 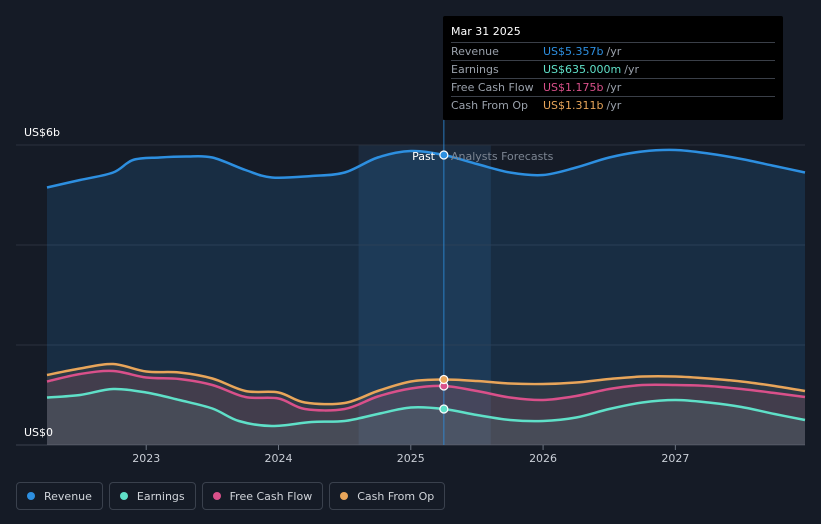 What do you see at coordinates (573, 105) in the screenshot?
I see `tooltip-row-value: US$1.311b` at bounding box center [573, 105].